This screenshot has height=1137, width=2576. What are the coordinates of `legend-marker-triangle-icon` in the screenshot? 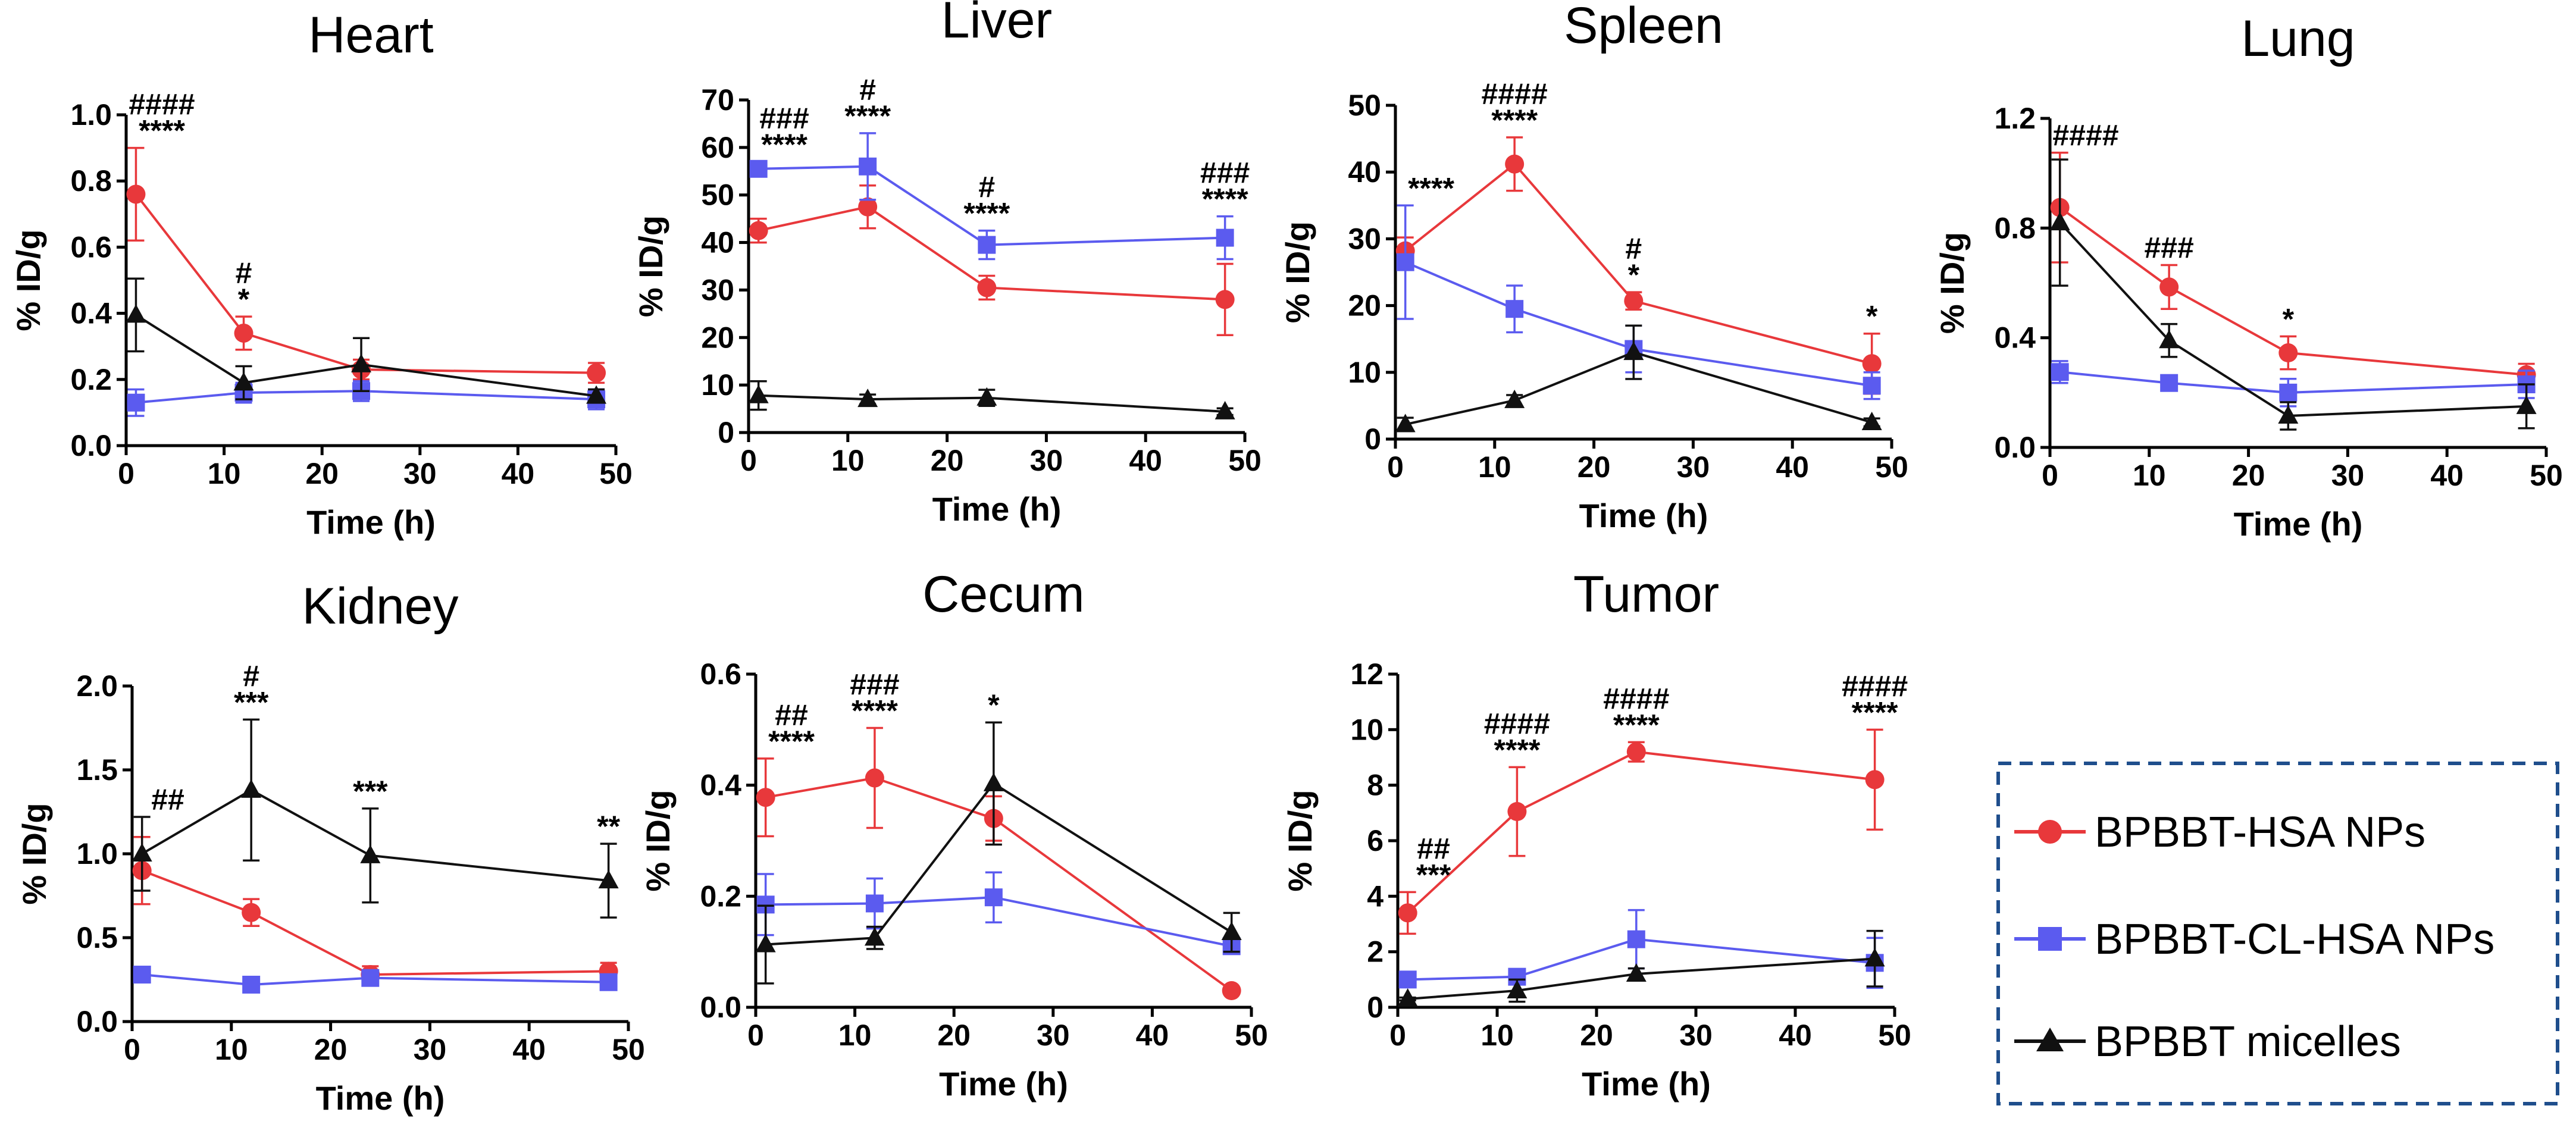 It's located at (2050, 1039).